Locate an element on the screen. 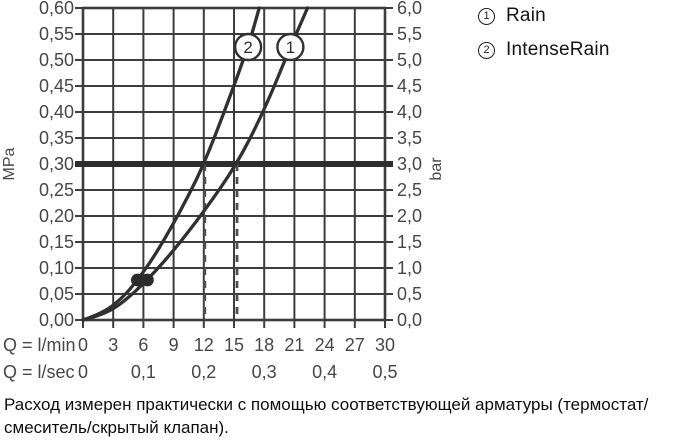 Image resolution: width=700 pixels, height=441 pixels. svg-text: 0,2 is located at coordinates (203, 372).